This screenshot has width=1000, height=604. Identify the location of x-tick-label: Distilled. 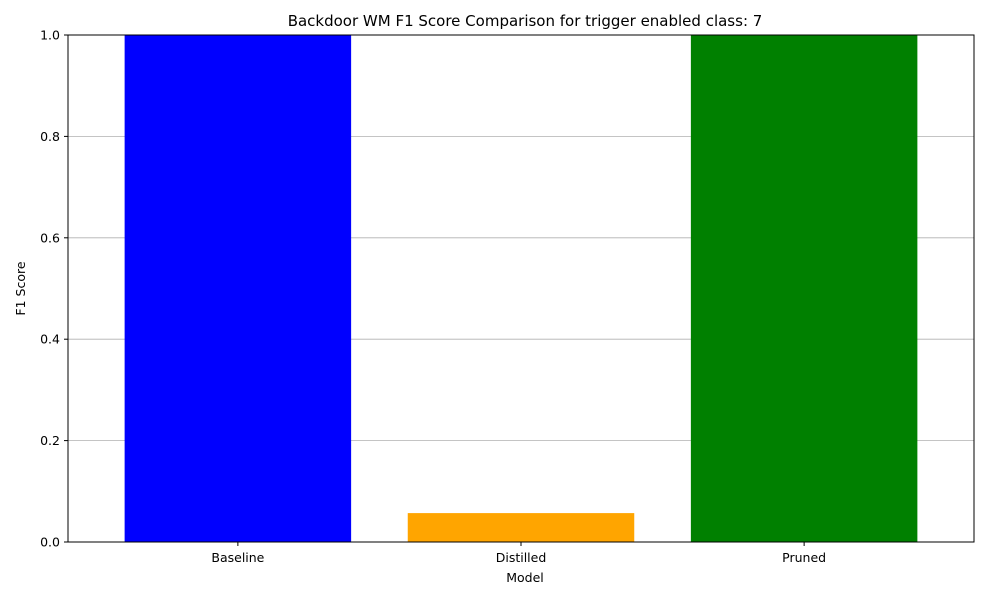
(521, 557).